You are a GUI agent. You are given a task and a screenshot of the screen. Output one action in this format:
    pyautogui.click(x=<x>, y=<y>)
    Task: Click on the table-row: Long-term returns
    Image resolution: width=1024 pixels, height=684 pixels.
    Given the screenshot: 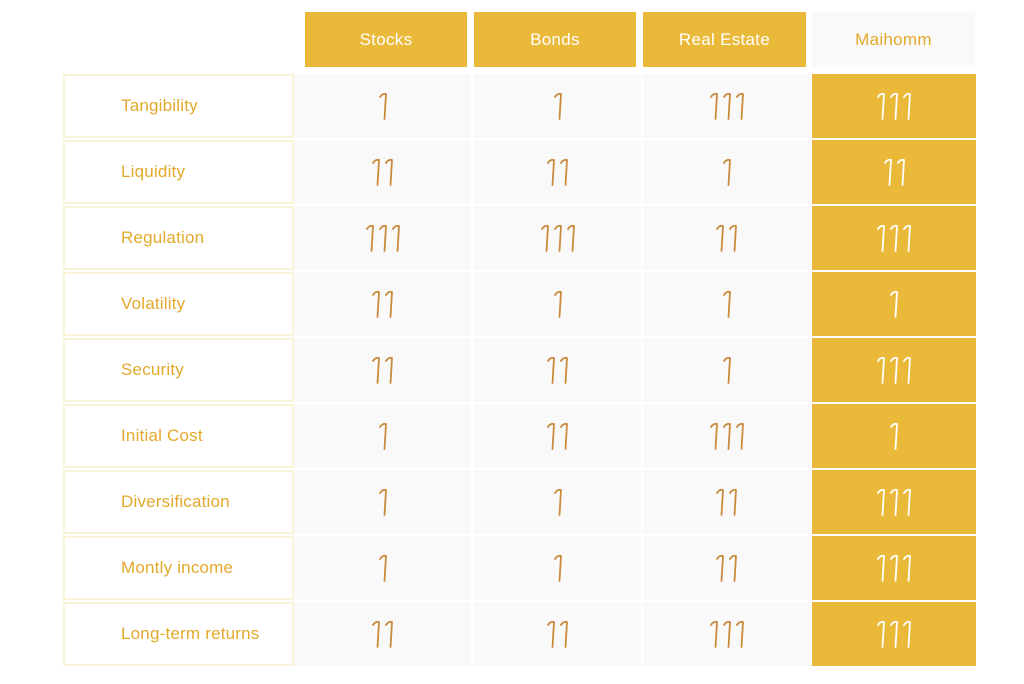 What is the action you would take?
    pyautogui.click(x=519, y=635)
    